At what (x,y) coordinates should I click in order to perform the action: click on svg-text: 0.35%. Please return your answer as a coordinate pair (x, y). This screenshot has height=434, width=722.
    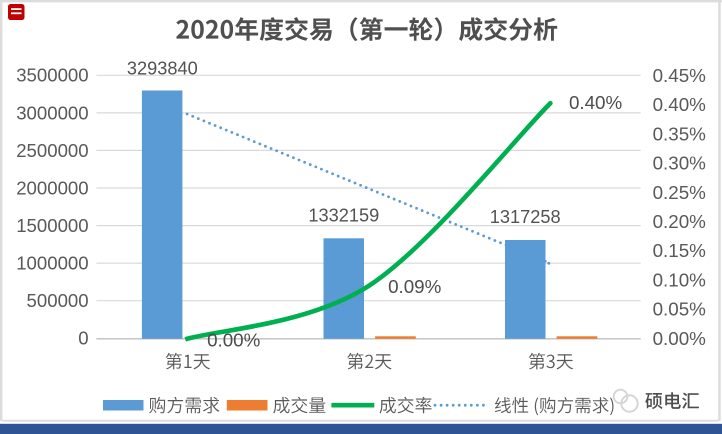
    Looking at the image, I should click on (680, 133).